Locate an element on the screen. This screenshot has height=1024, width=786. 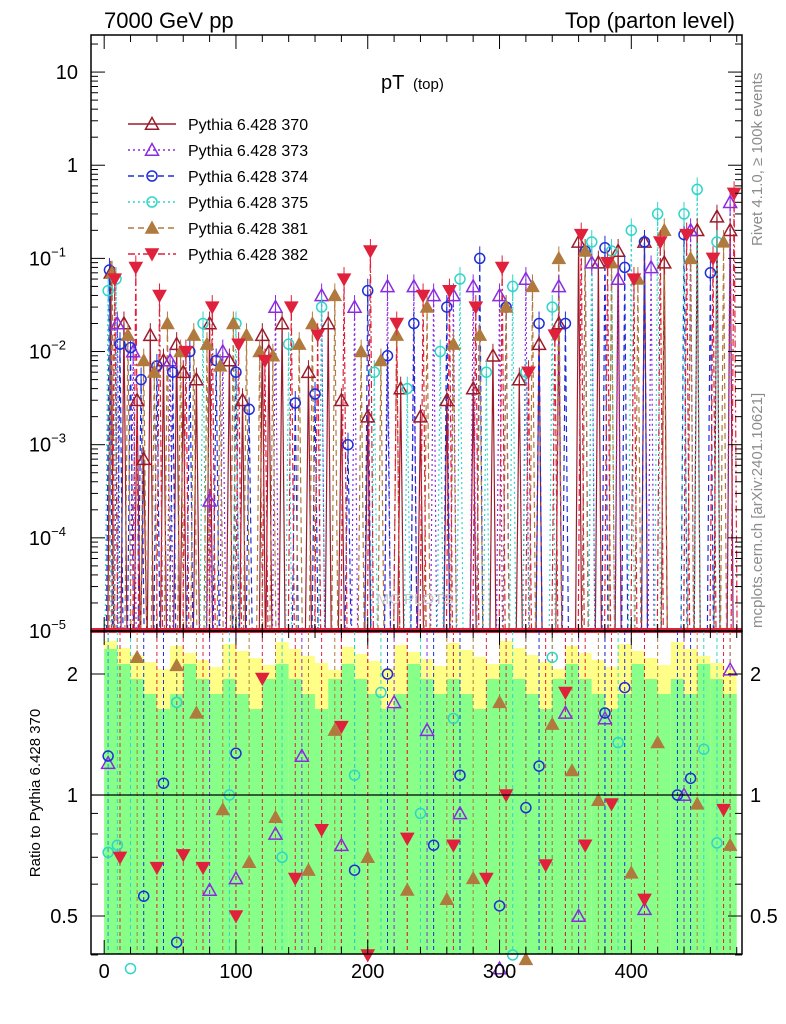
legend-label: Pythia 6.428 374 is located at coordinates (248, 177).